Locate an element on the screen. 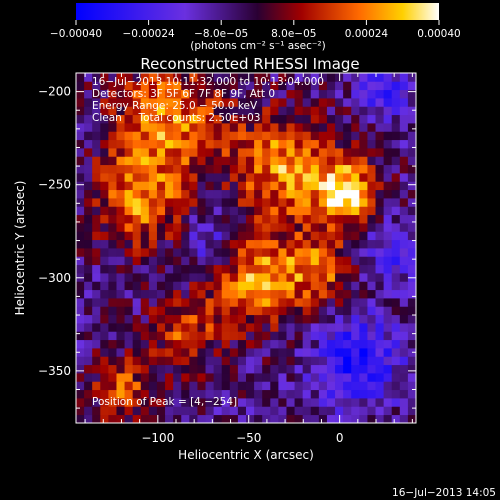 The width and height of the screenshot is (500, 500). colorbar-tick-label: −0.00040 is located at coordinates (76, 34).